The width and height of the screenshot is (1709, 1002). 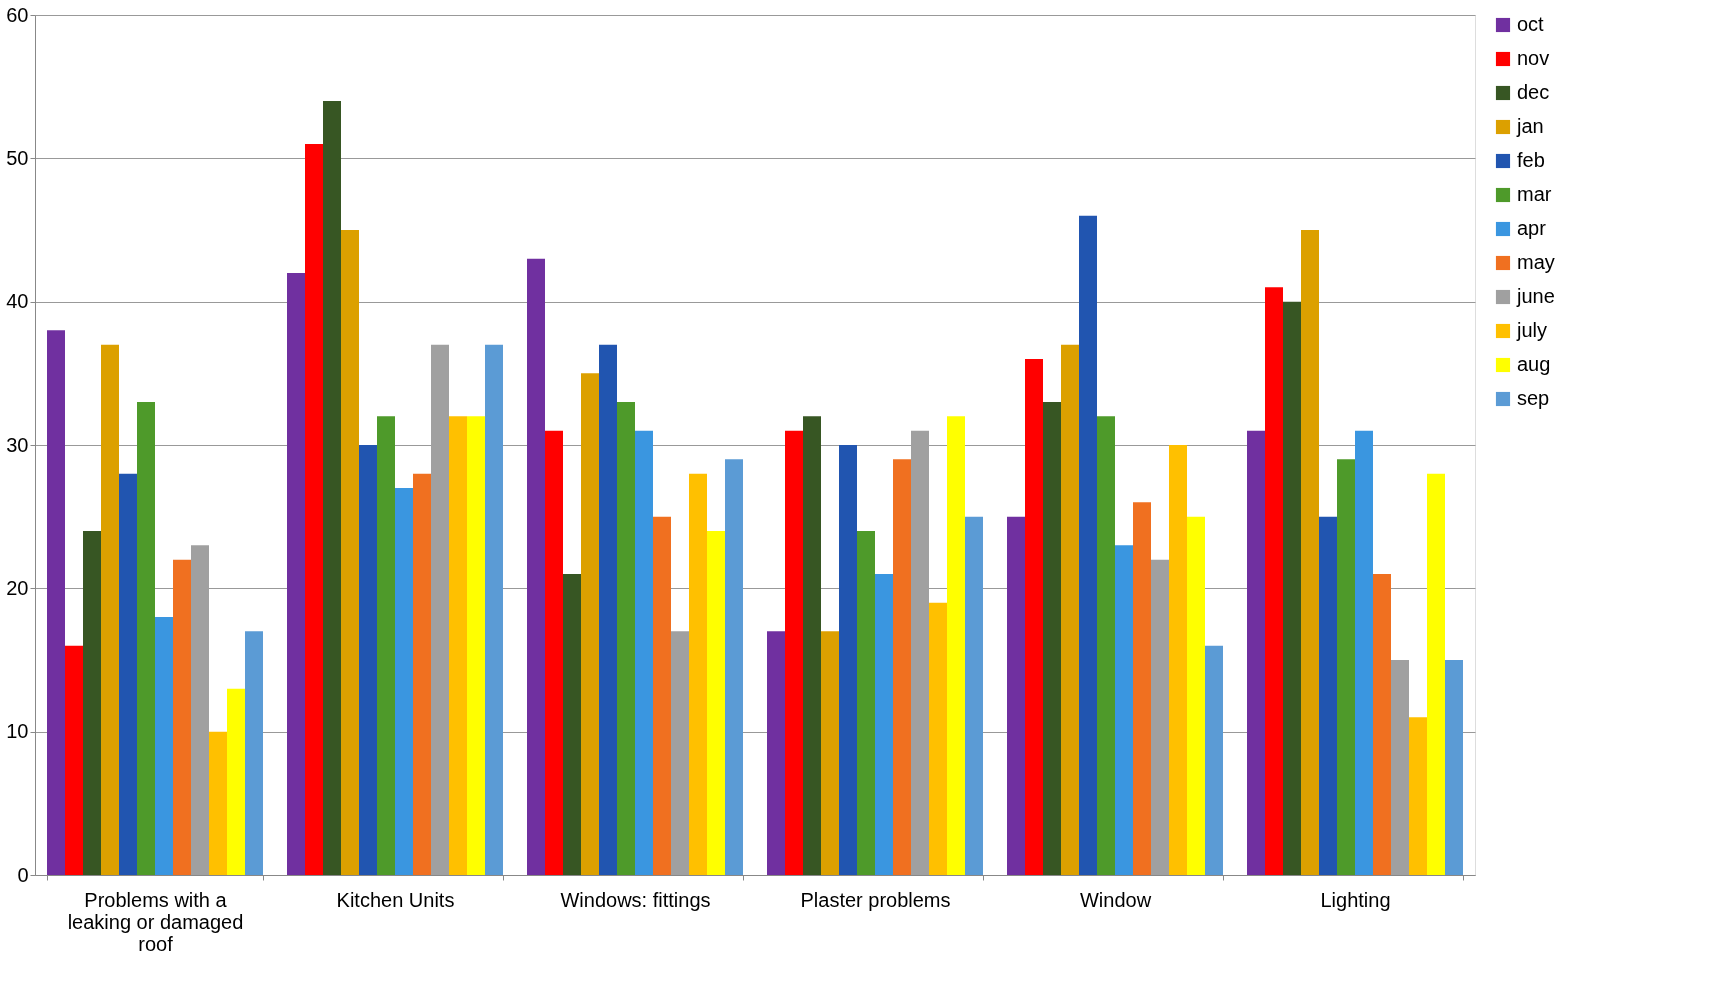 What do you see at coordinates (1530, 126) in the screenshot?
I see `legend-label: jan` at bounding box center [1530, 126].